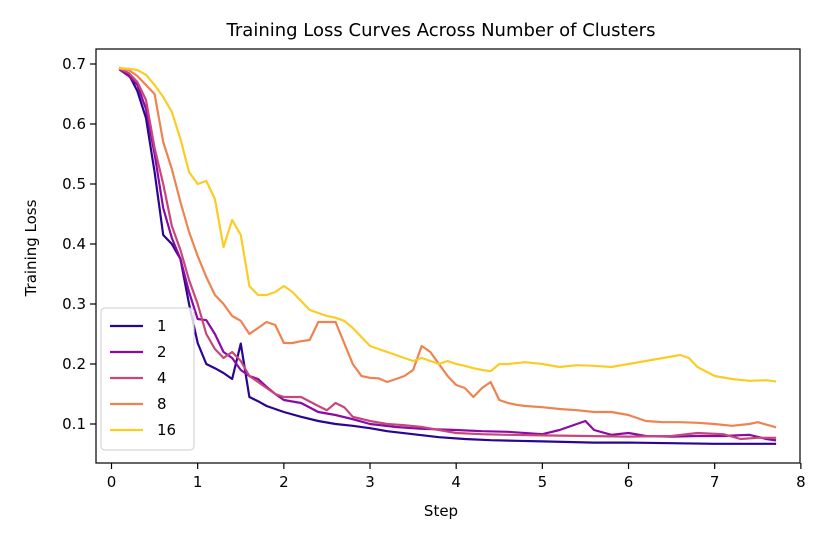 This screenshot has width=814, height=543. What do you see at coordinates (198, 482) in the screenshot?
I see `x-tick-label: 1` at bounding box center [198, 482].